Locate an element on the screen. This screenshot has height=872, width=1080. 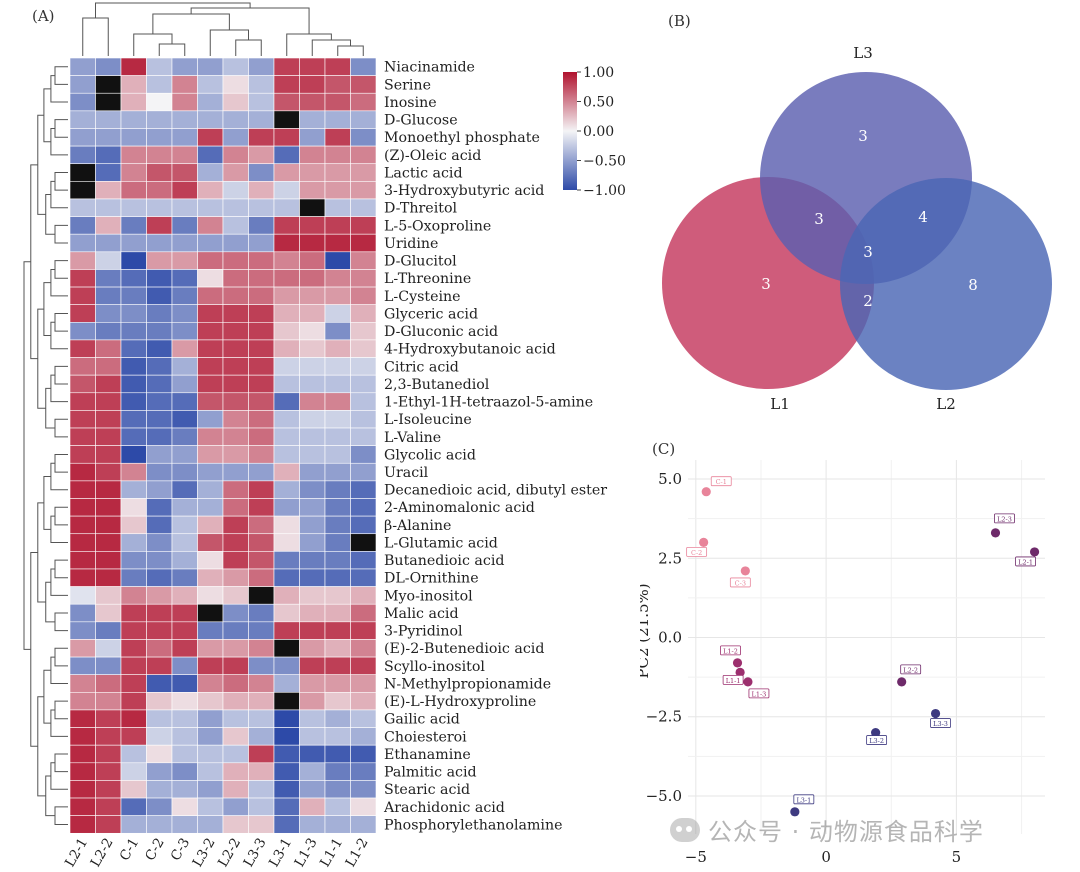
heatmap-row-label: D-Gluconic acid is located at coordinates (441, 332).